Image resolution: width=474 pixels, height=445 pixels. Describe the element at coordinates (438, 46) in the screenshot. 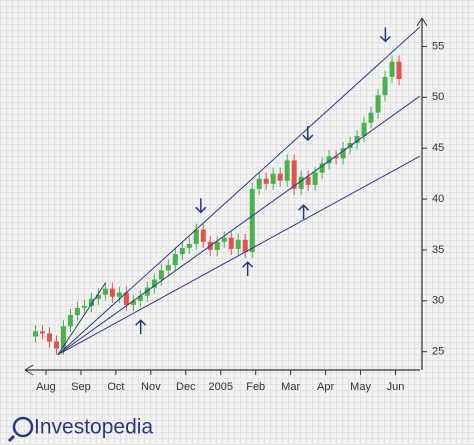

I see `y-tick-label: 55` at that location.